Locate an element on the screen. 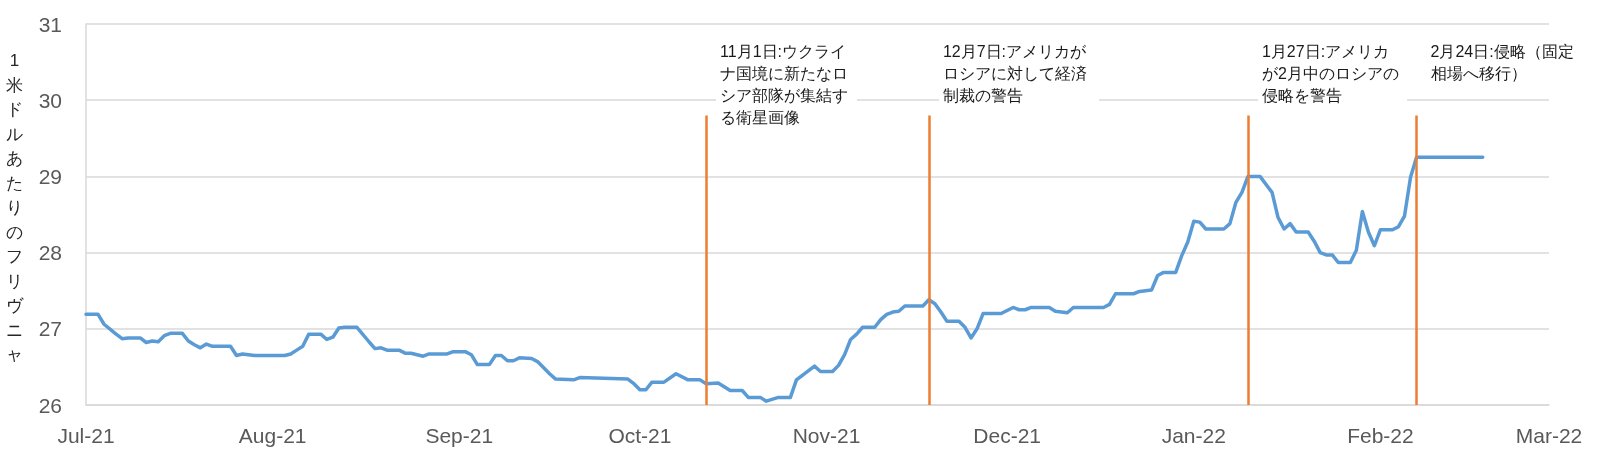  x-tick-label: Feb-22 is located at coordinates (1380, 435).